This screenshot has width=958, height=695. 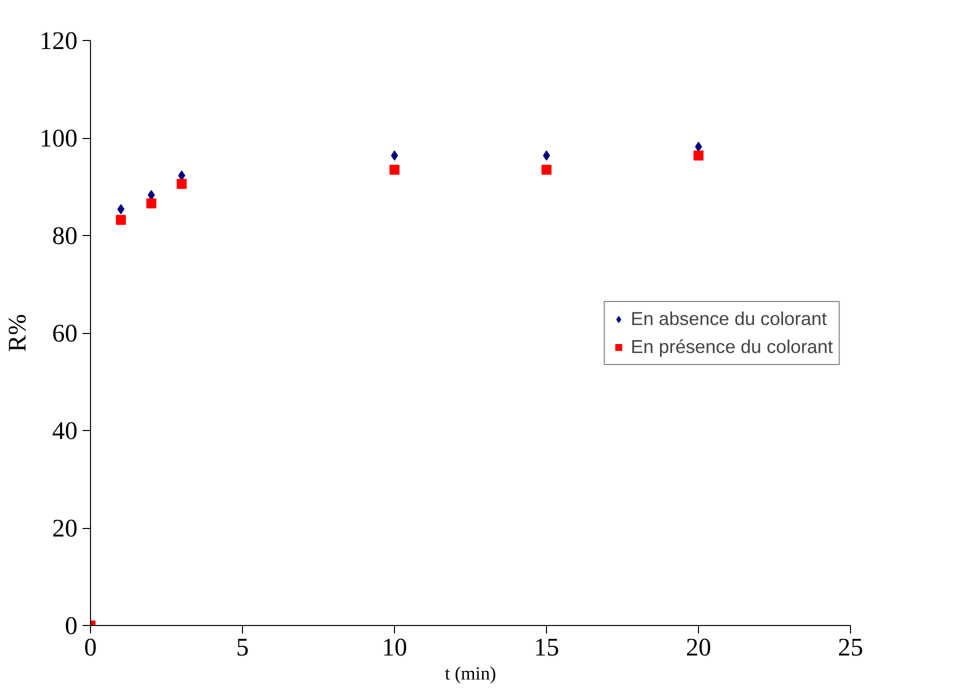 I want to click on y-tick-label: 80, so click(x=65, y=236).